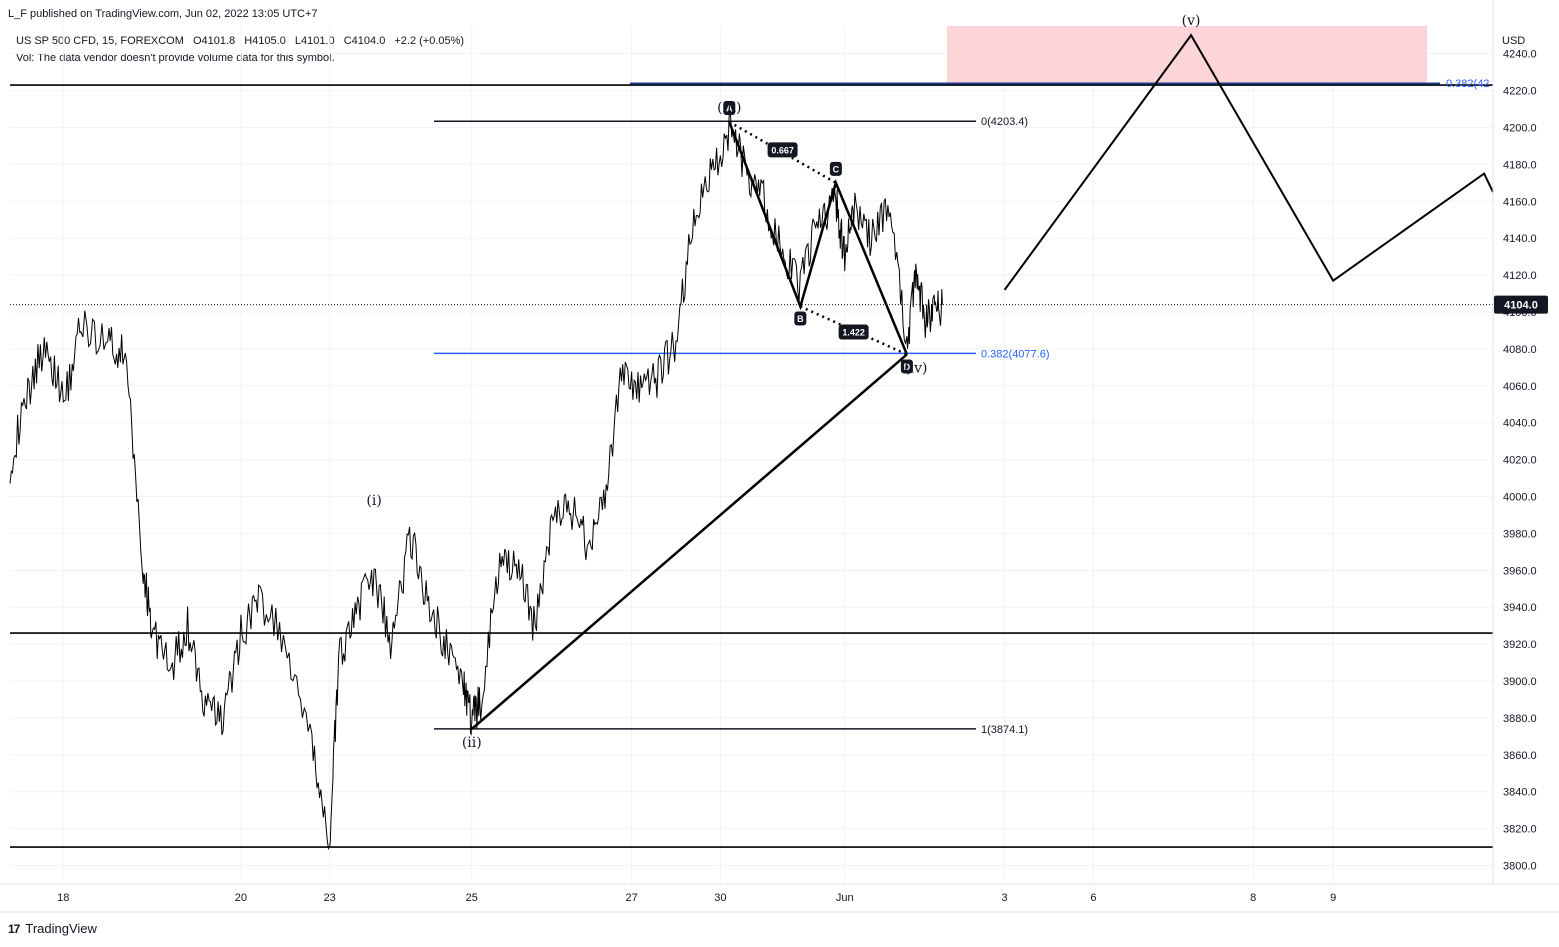 This screenshot has width=1559, height=947. What do you see at coordinates (472, 898) in the screenshot?
I see `x-tick-label: 25` at bounding box center [472, 898].